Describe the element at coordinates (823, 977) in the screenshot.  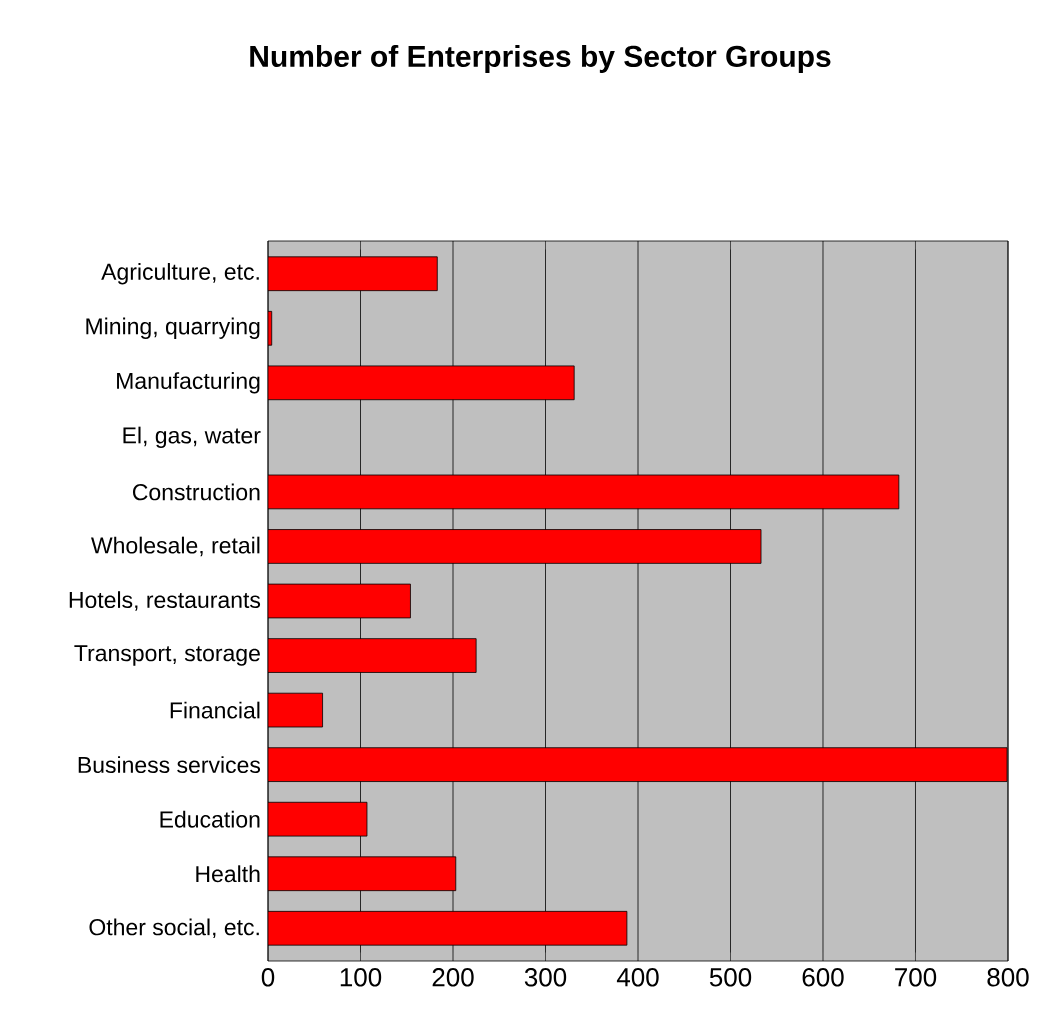
I see `x-tick-label: 600` at that location.